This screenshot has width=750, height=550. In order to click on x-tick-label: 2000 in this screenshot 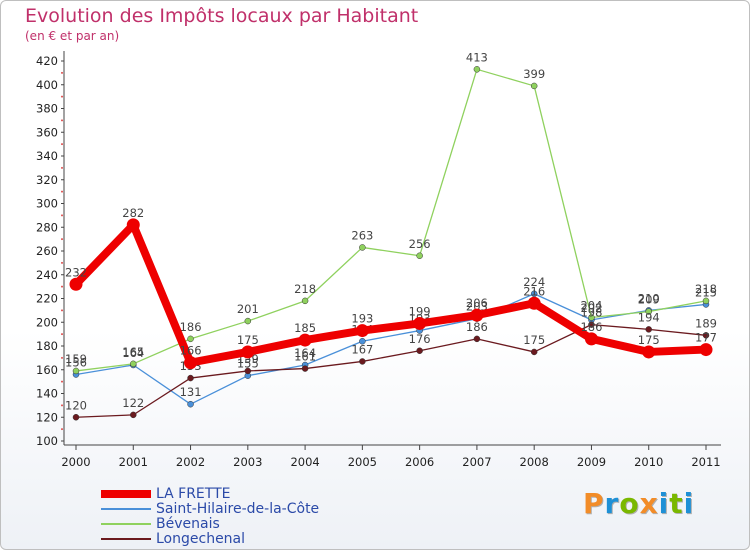, I will do `click(75, 462)`.